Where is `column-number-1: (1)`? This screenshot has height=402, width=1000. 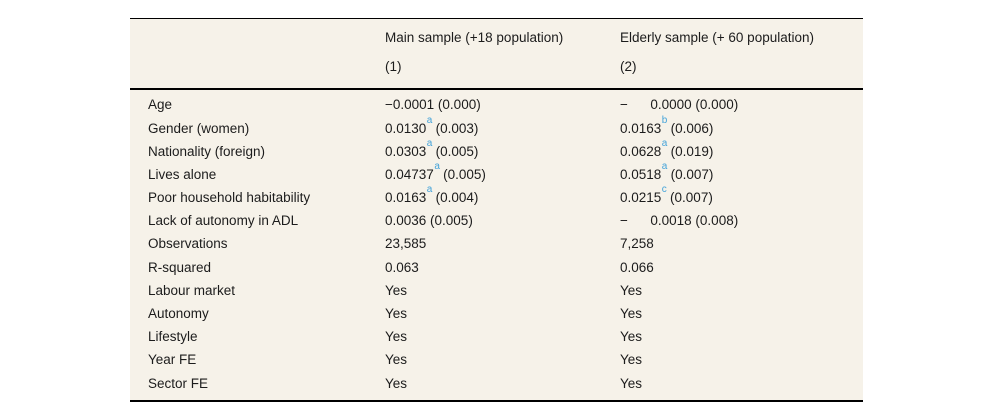 column-number-1: (1) is located at coordinates (393, 67).